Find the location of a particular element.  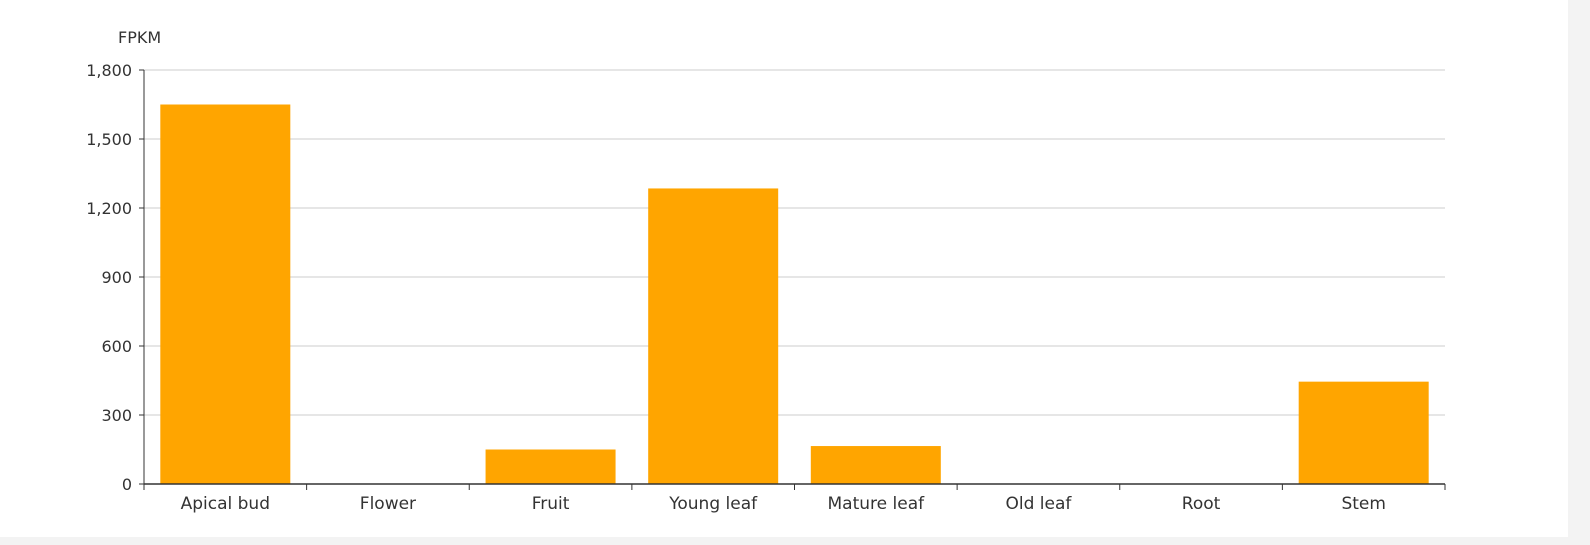

x-tick-label: Mature leaf is located at coordinates (877, 504).